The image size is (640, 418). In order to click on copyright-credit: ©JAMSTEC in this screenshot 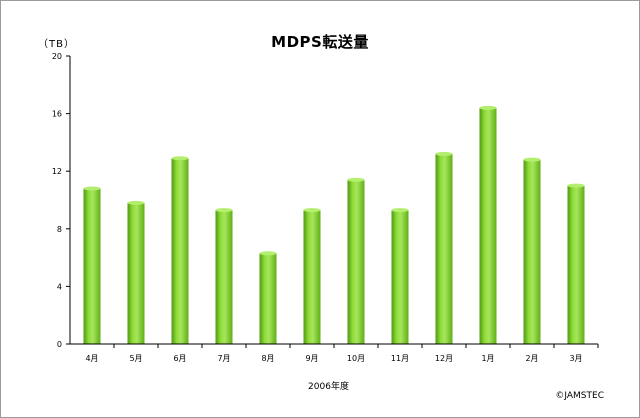, I will do `click(579, 396)`.